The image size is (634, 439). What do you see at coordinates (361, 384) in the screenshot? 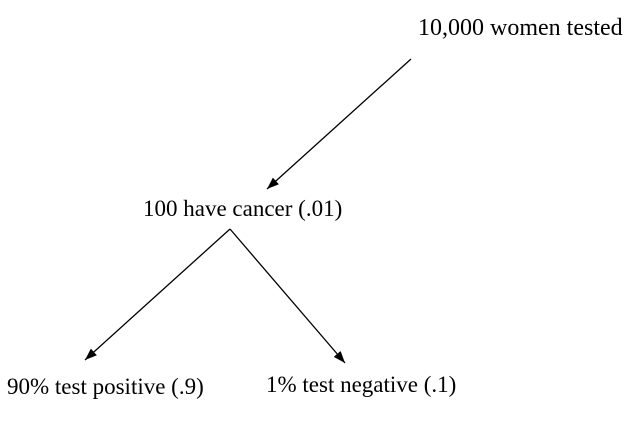
I see `node-test-negative: 1% test negative (.1)` at bounding box center [361, 384].